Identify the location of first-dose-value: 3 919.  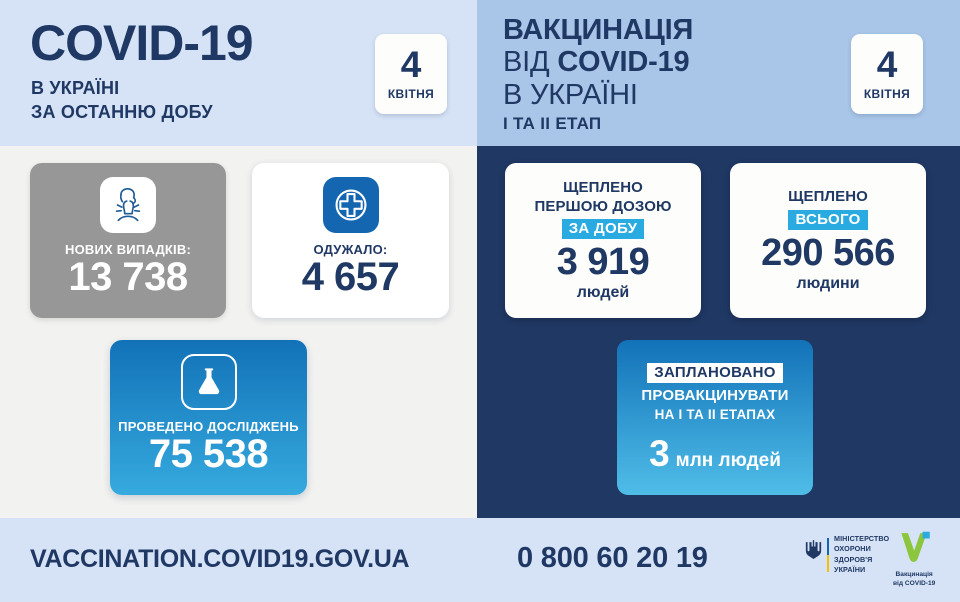
(603, 261).